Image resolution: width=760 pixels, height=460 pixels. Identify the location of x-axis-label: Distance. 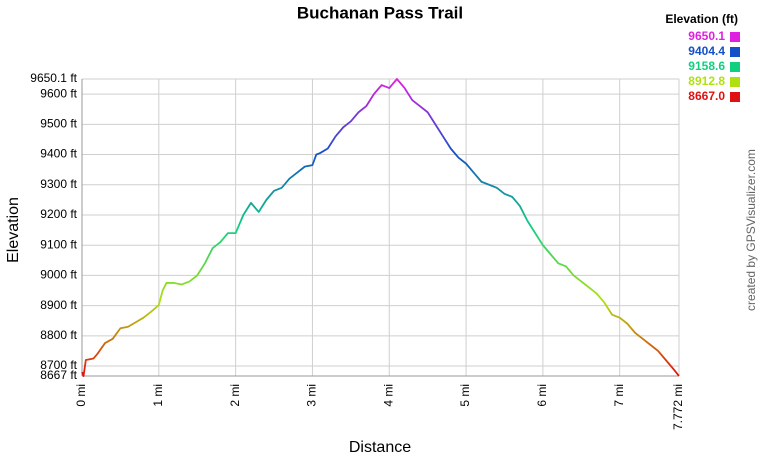
(380, 447).